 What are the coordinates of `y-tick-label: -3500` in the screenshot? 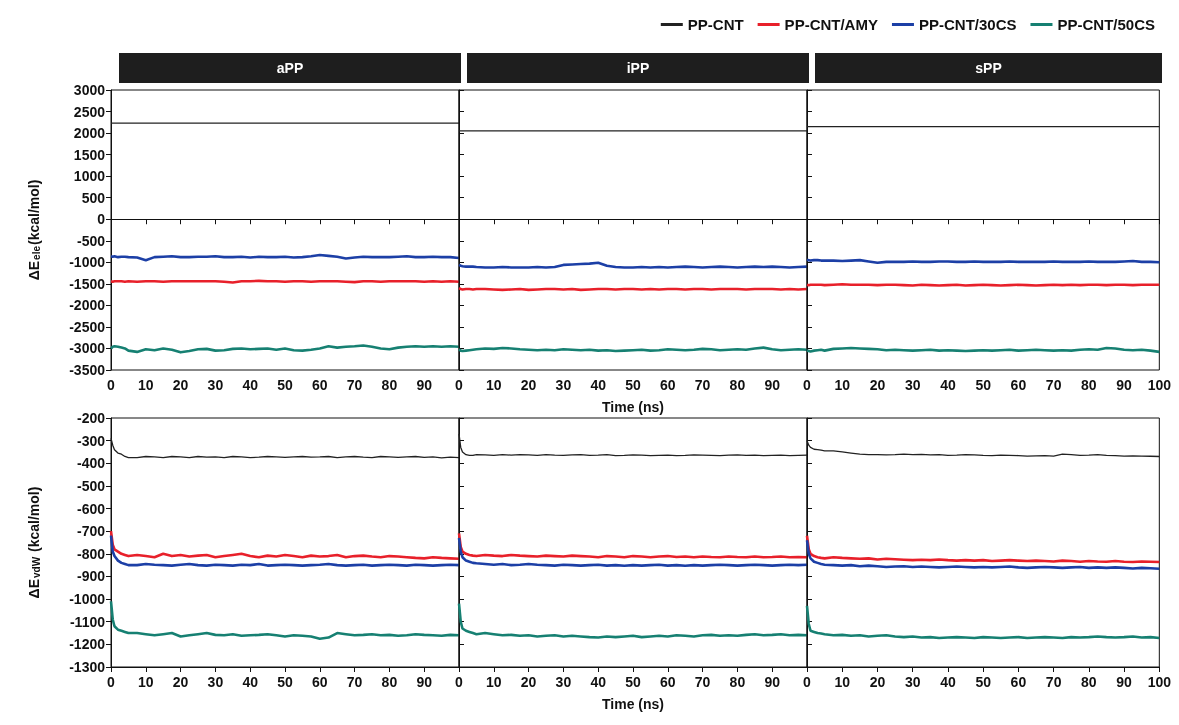 It's located at (87, 370).